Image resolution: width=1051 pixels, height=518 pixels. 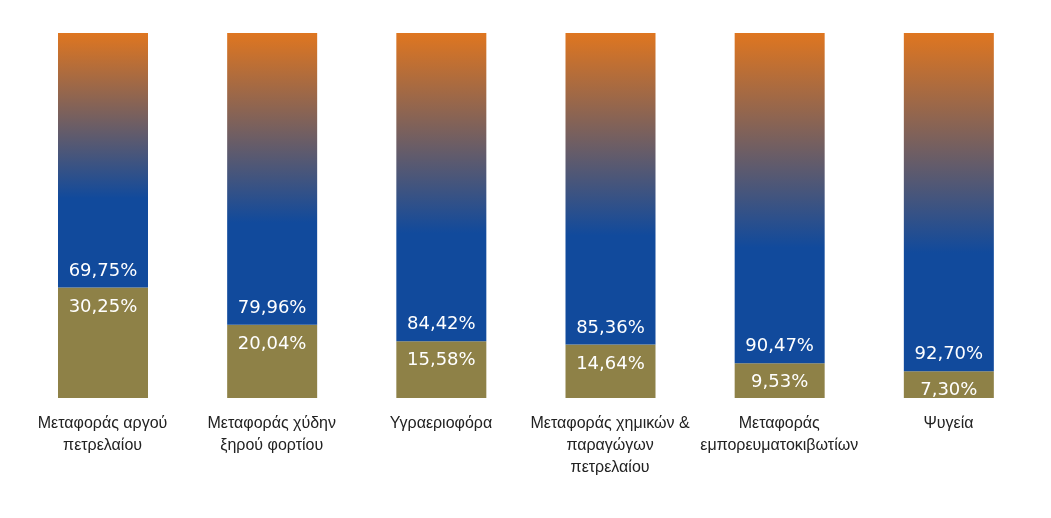 I want to click on x-tick-label: Ψυγεία, so click(x=948, y=422).